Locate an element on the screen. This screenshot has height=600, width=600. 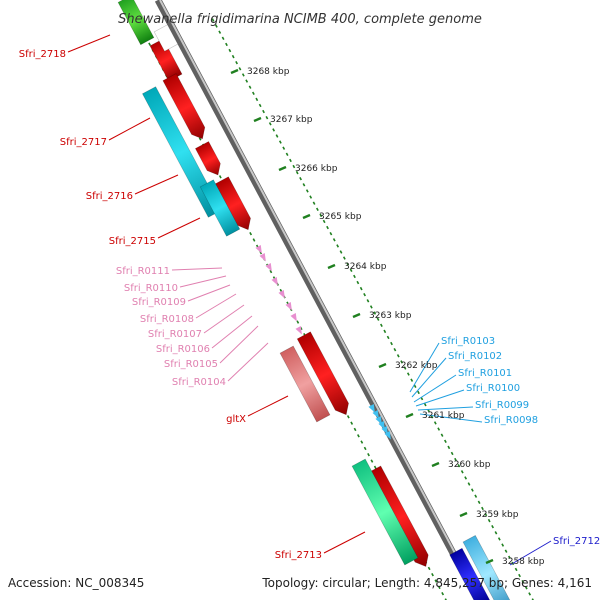
label-sfri-r0102: Sfri_R0102 is located at coordinates (475, 356).